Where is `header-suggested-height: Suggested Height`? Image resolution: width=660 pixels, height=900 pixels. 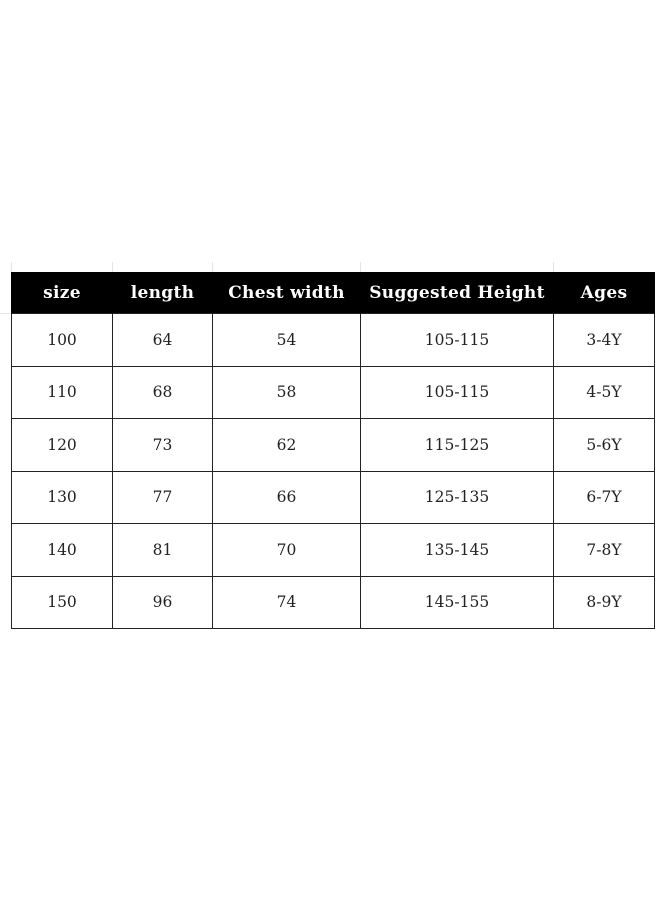 header-suggested-height: Suggested Height is located at coordinates (457, 293).